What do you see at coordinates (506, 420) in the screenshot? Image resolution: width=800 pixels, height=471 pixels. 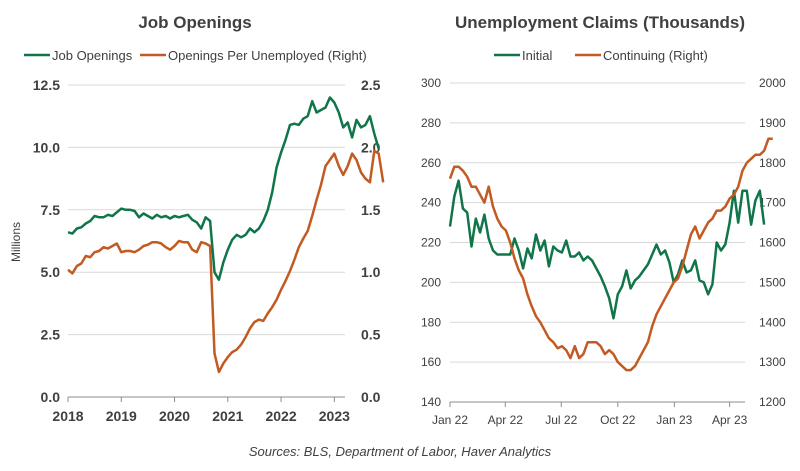 I see `right-x-tick-label: Apr 22` at bounding box center [506, 420].